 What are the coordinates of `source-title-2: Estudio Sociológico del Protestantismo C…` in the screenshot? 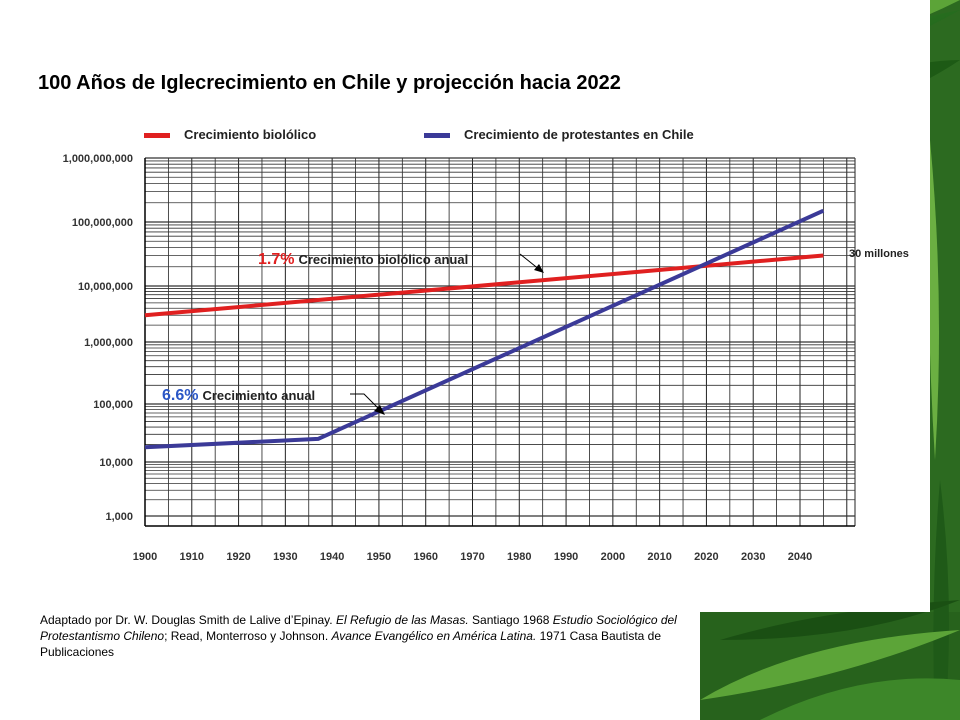 It's located at (358, 628).